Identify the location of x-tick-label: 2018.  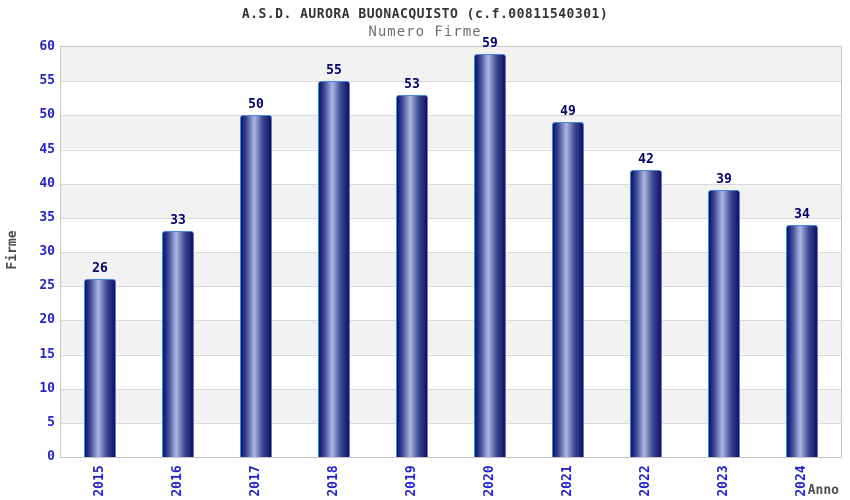
(333, 481).